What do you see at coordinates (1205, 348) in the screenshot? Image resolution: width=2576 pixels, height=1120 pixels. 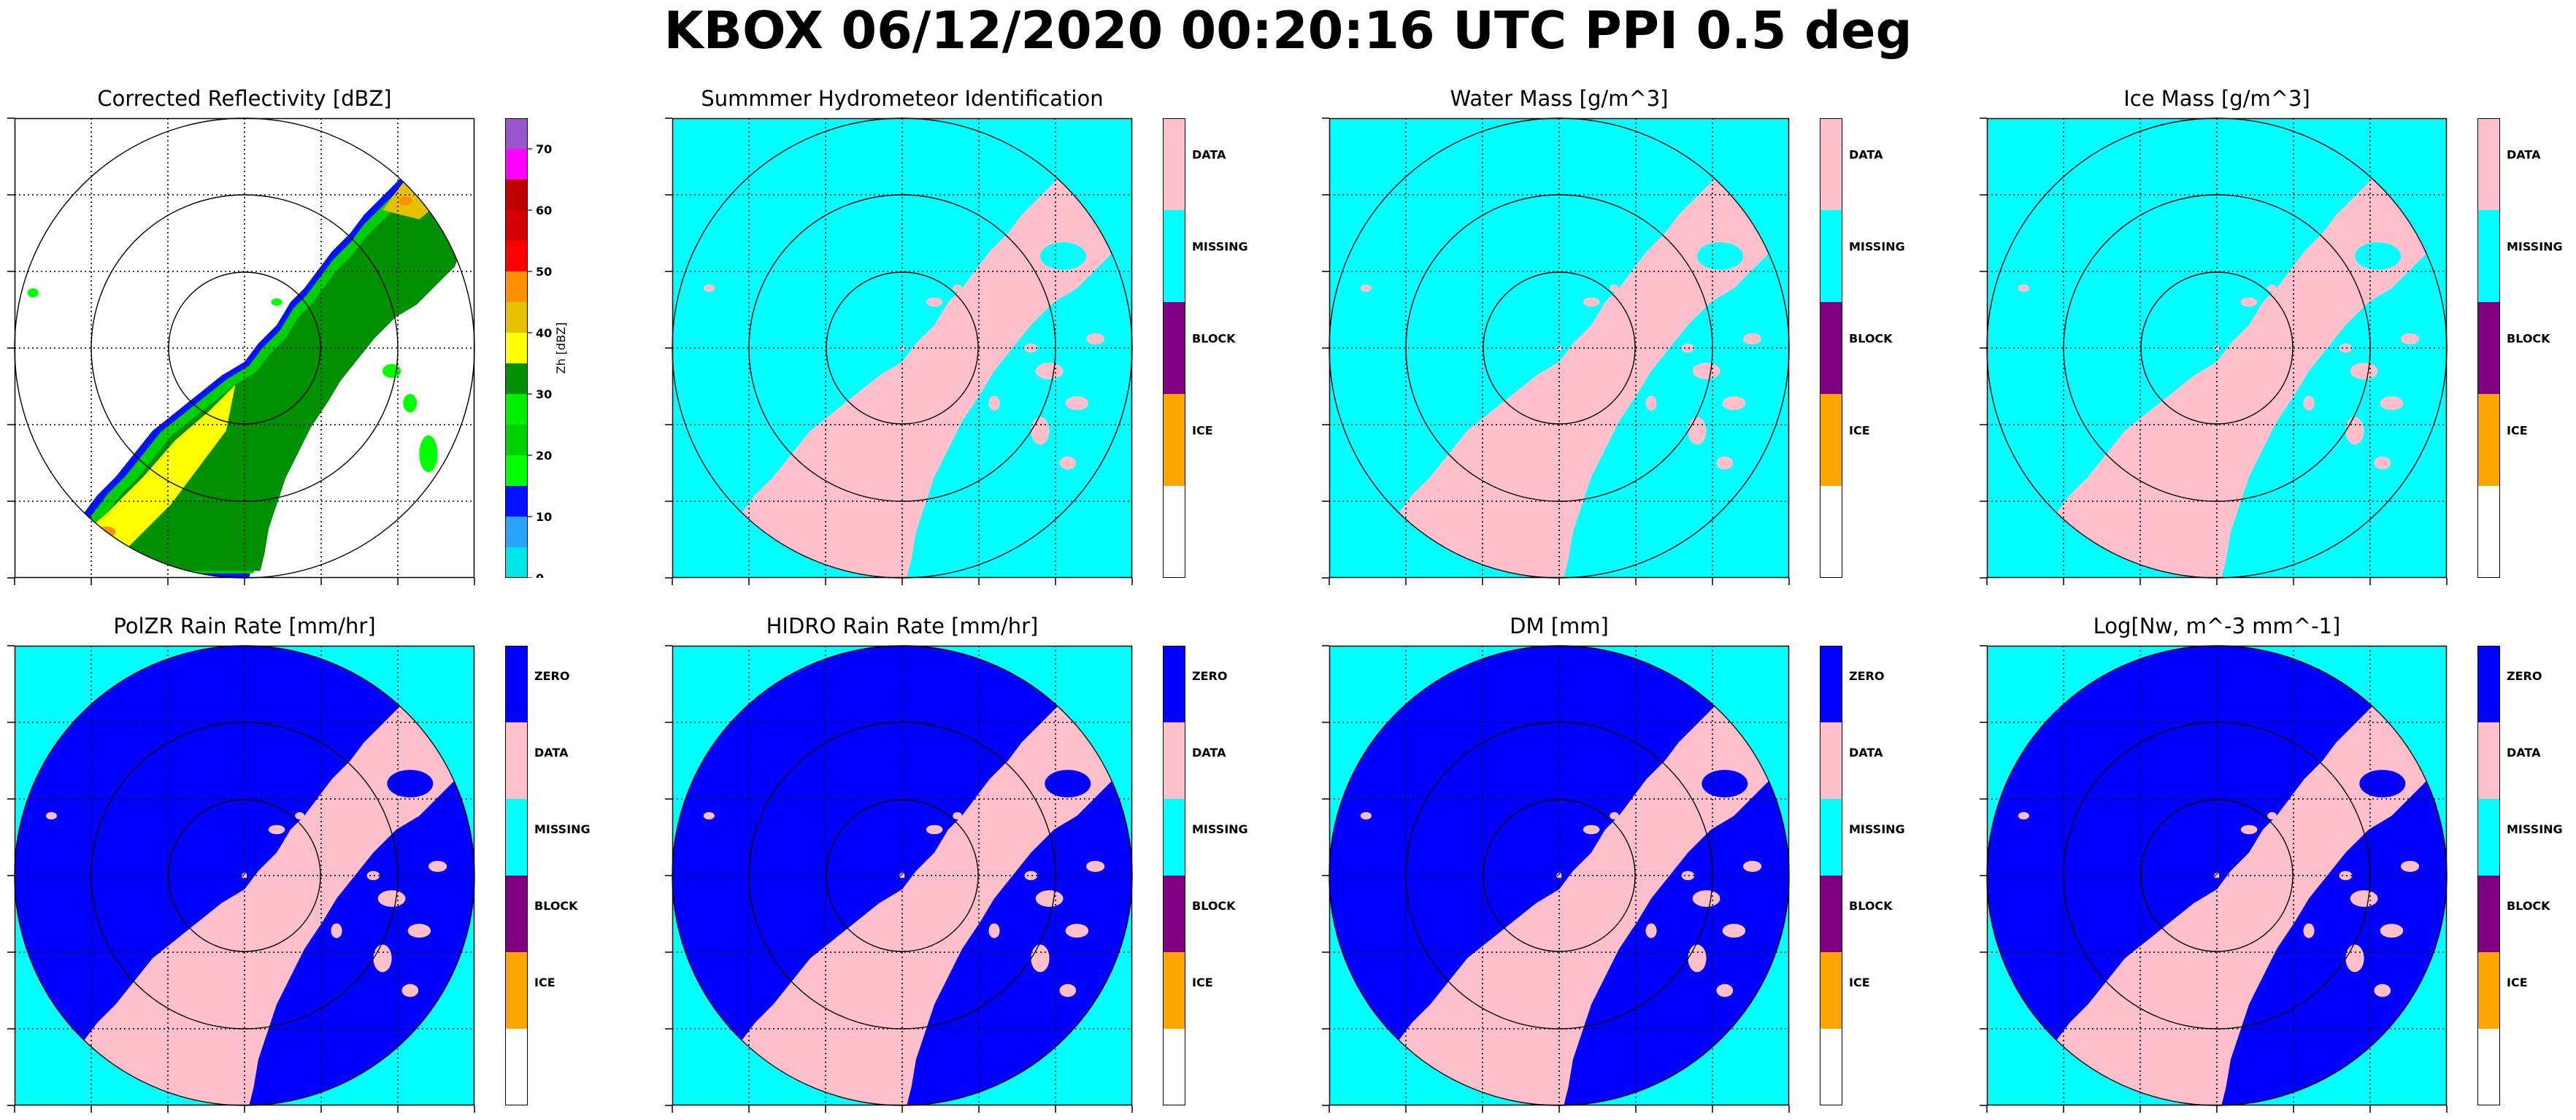 I see `colorbar-hid: DATA MISSING BLOCK ICE` at bounding box center [1205, 348].